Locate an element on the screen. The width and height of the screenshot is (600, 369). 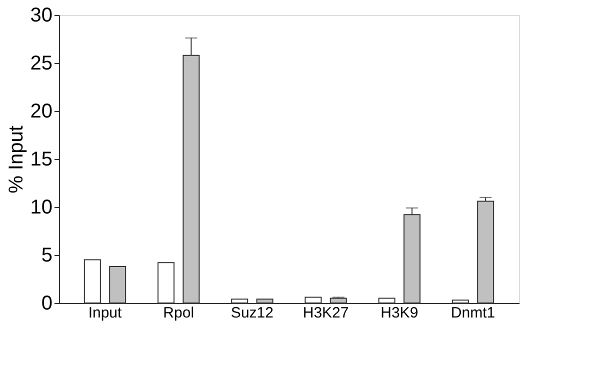
y-tick-label: 5 is located at coordinates (46, 255).